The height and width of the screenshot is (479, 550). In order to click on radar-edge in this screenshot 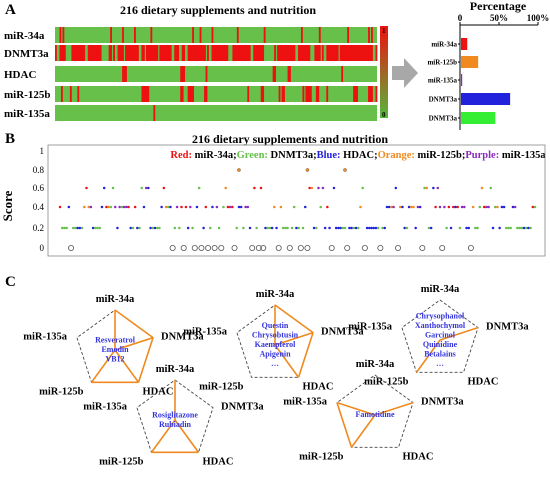, I will do `click(305, 355)`.